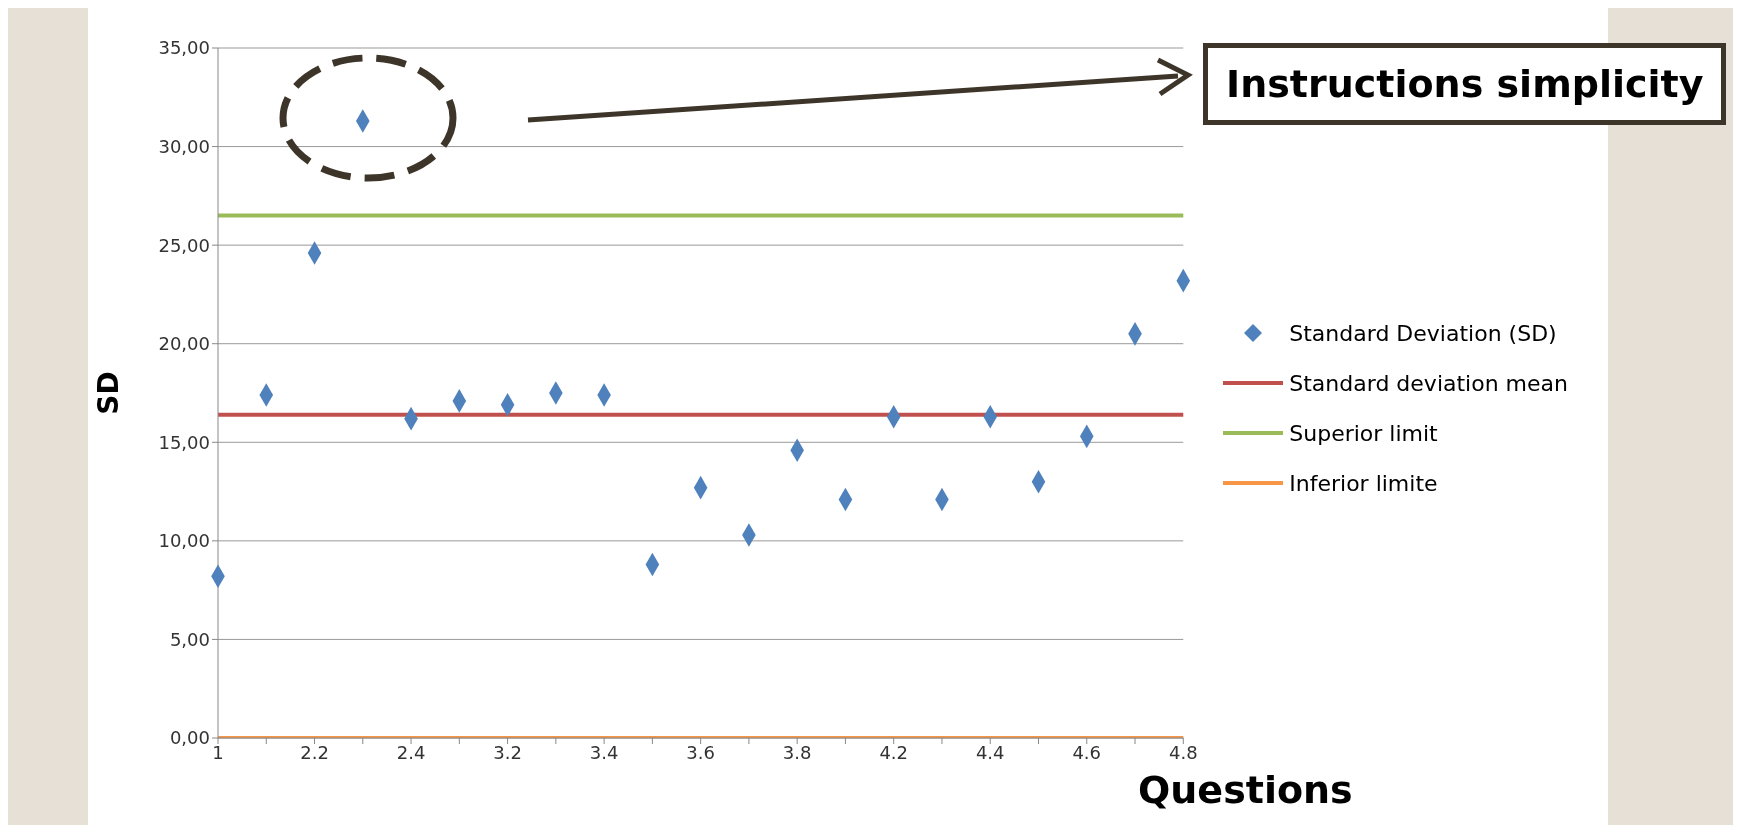  I want to click on y-tick-label: 0,00, so click(189, 738).